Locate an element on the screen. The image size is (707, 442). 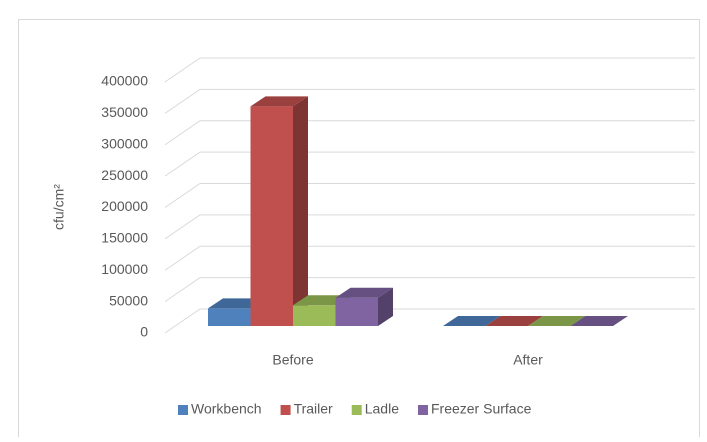
legend-label: Workbench is located at coordinates (226, 409).